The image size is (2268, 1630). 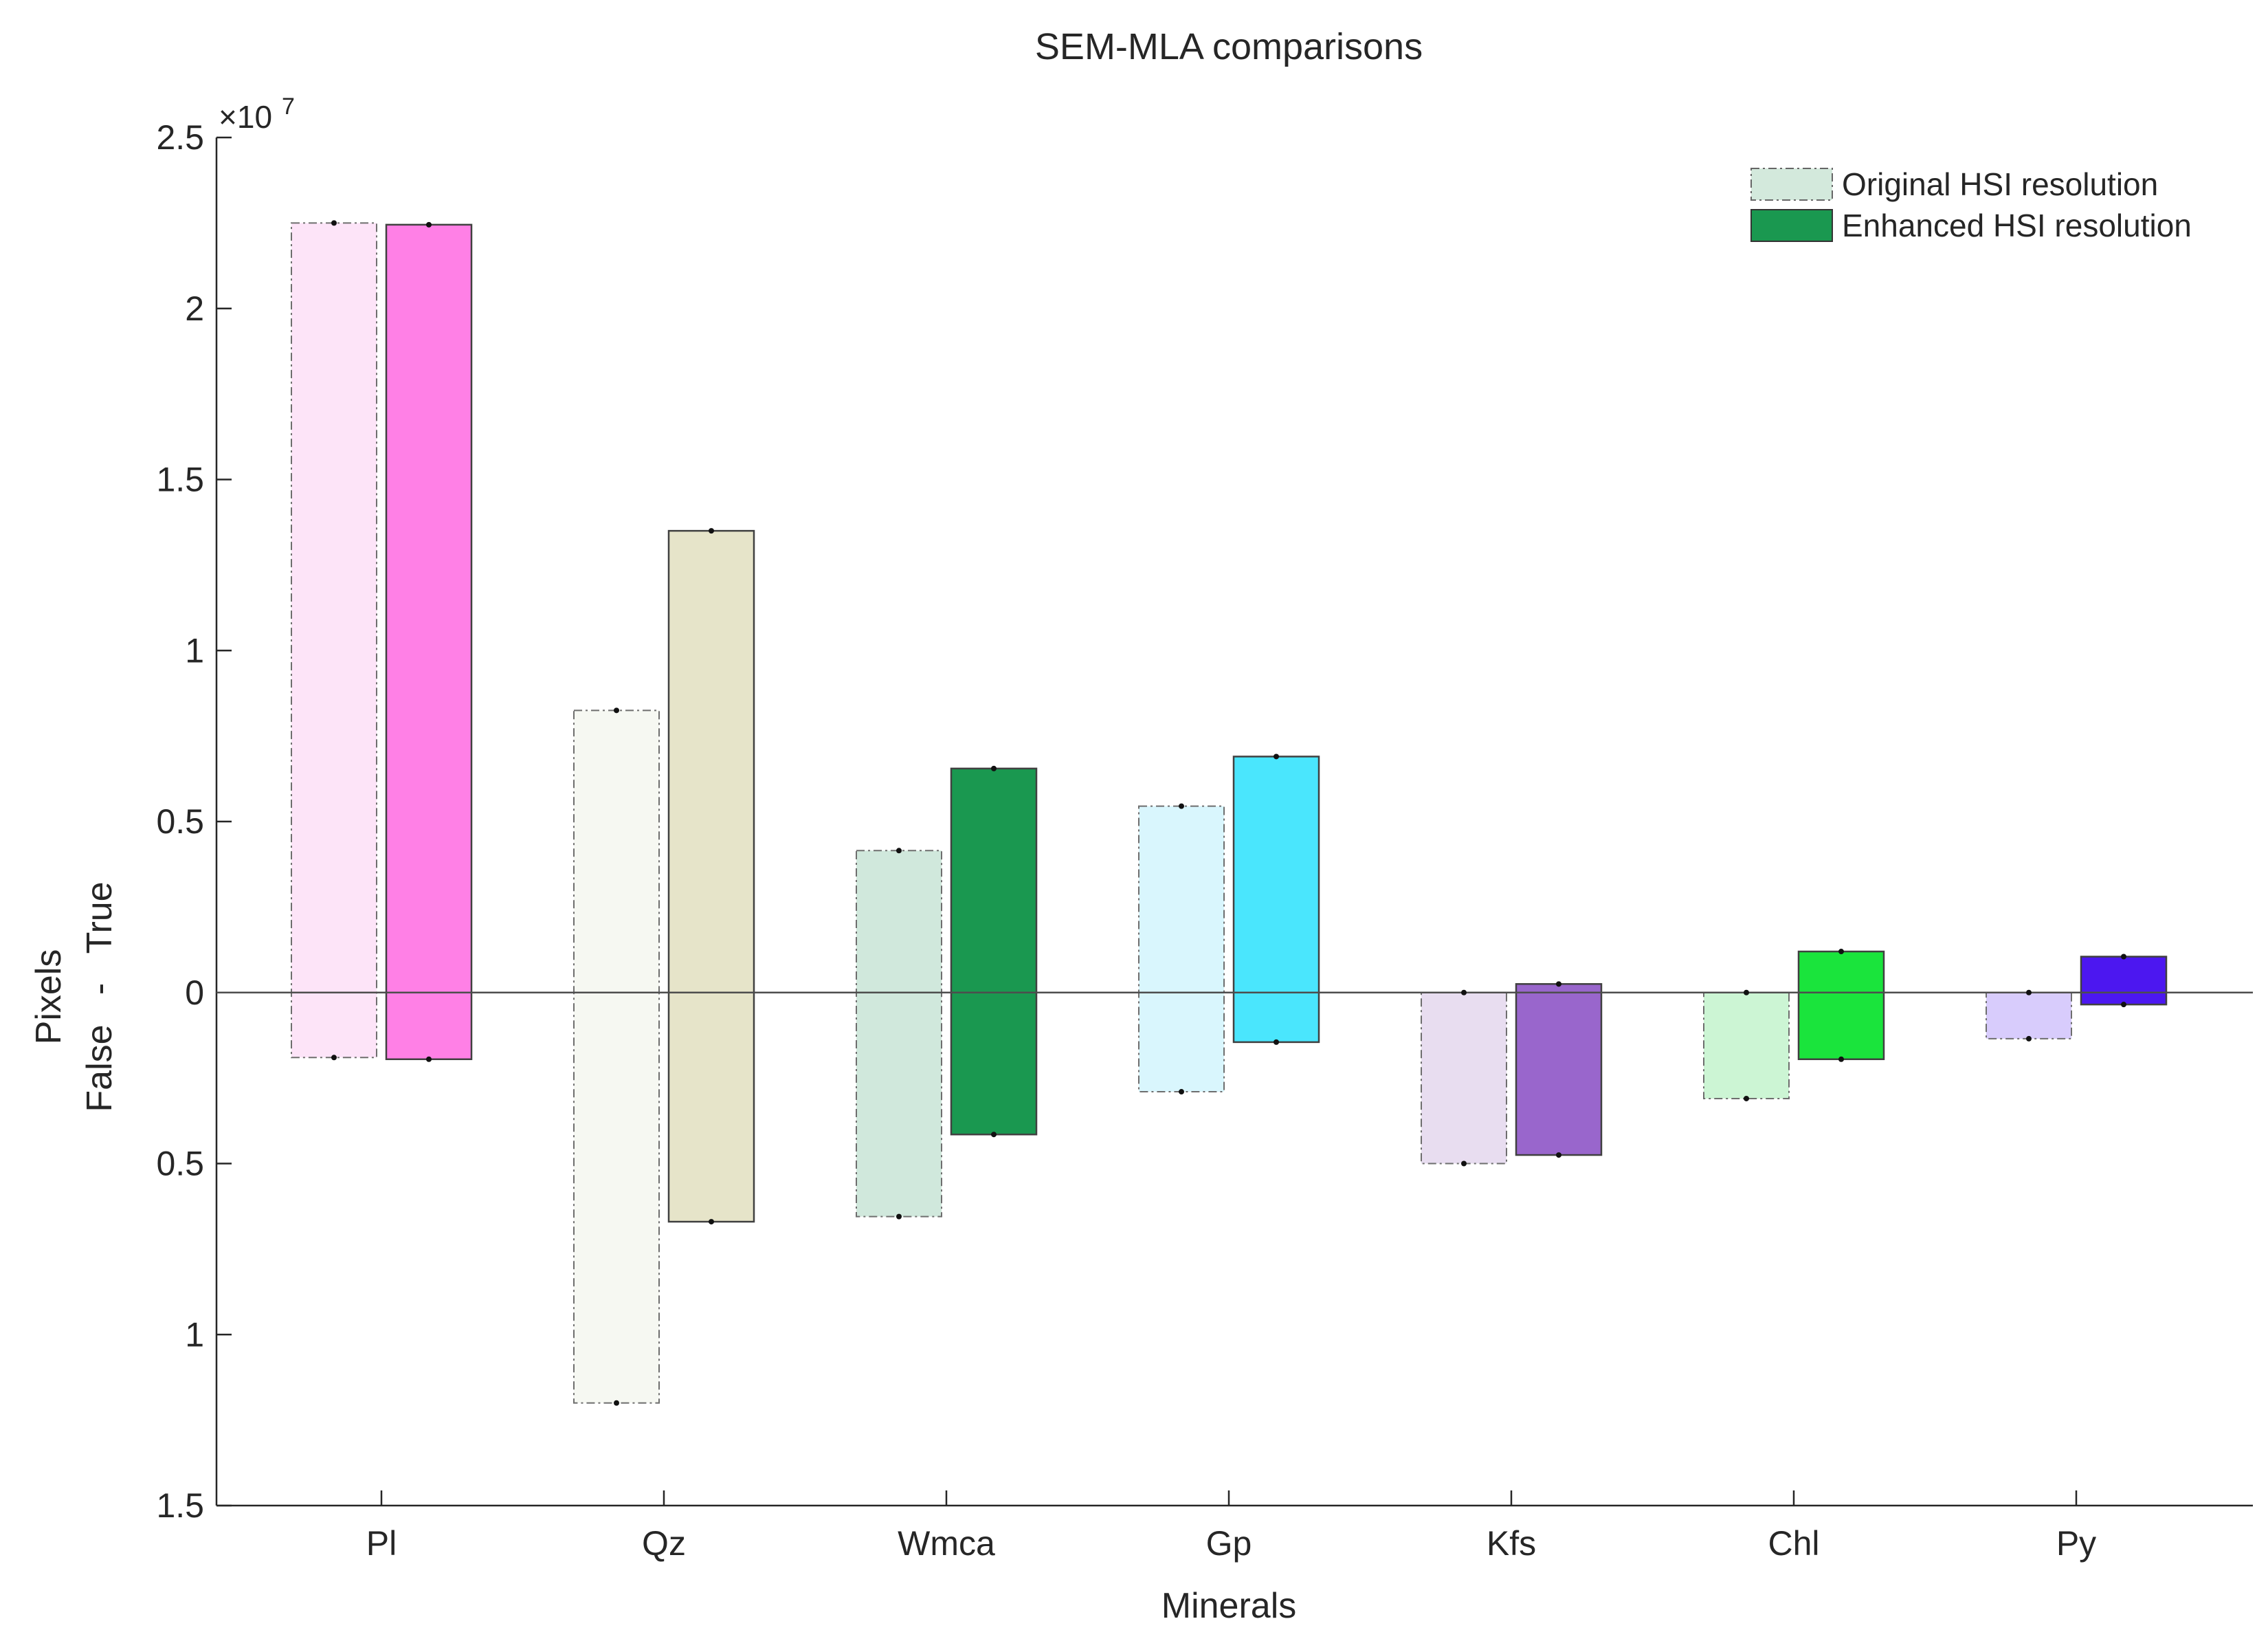 What do you see at coordinates (1791, 185) in the screenshot?
I see `legend-swatch-original` at bounding box center [1791, 185].